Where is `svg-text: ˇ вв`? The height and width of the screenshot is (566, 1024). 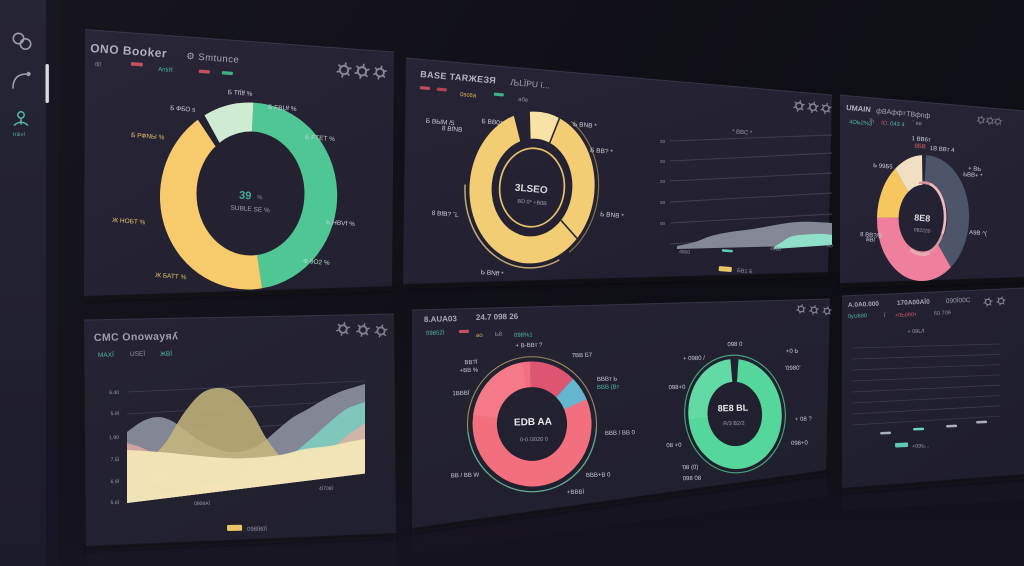 svg-text: ˇ вв is located at coordinates (917, 124).